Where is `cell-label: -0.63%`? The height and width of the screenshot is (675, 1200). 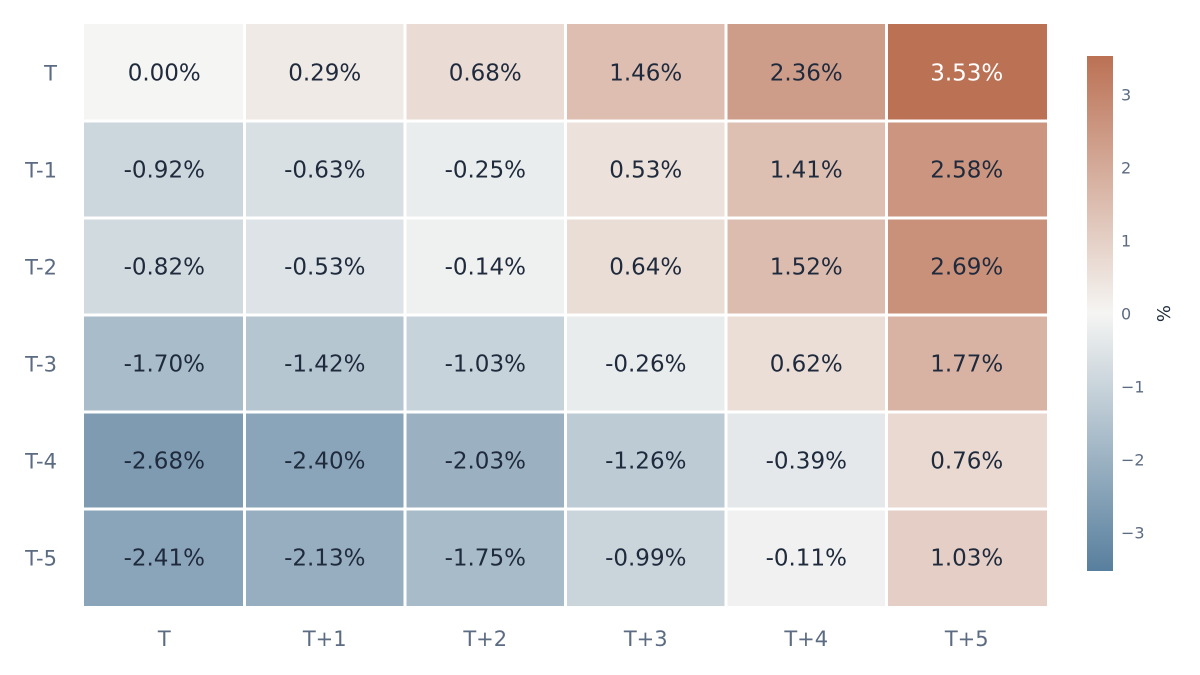
cell-label: -0.63% is located at coordinates (324, 171).